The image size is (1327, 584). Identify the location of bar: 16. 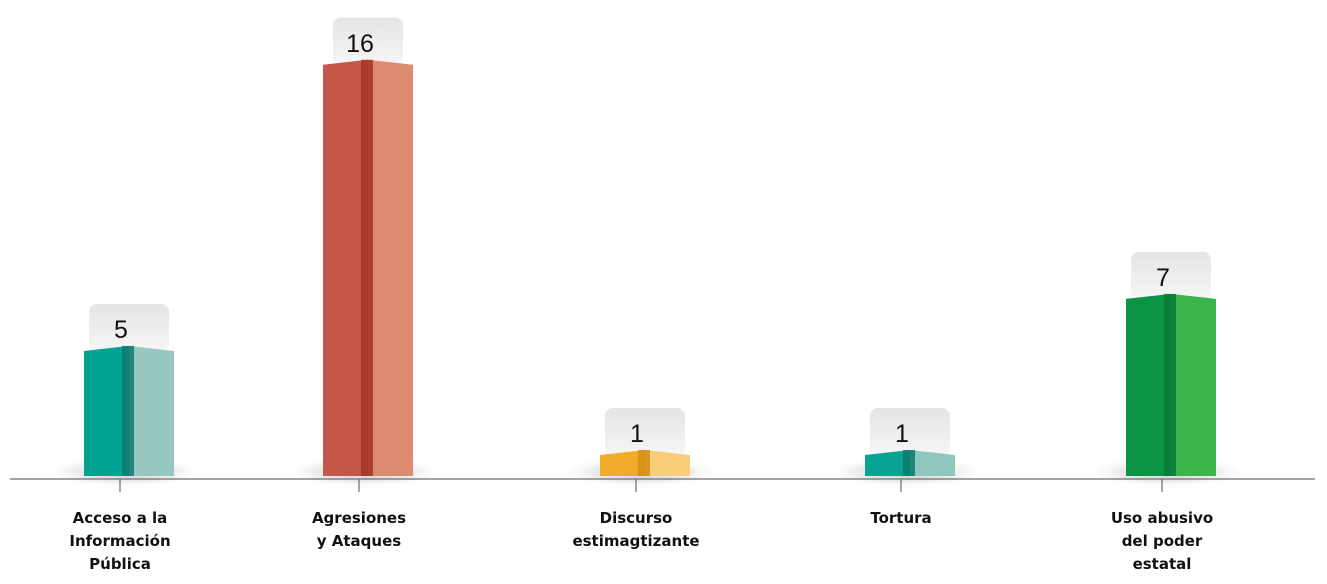
(368, 246).